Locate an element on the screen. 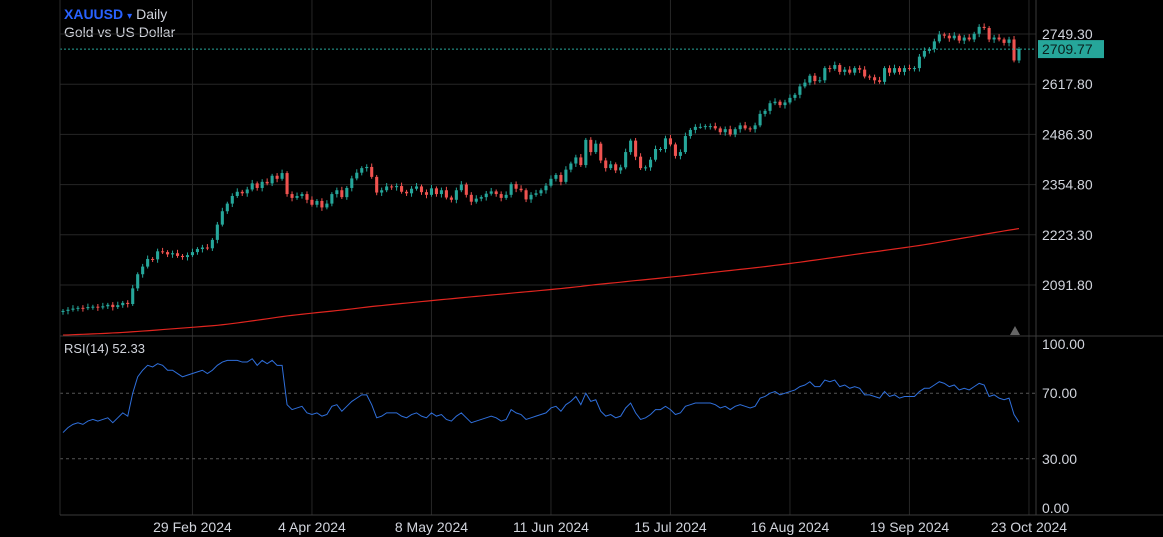  time-tick-label: 11 Jun 2024 is located at coordinates (551, 527).